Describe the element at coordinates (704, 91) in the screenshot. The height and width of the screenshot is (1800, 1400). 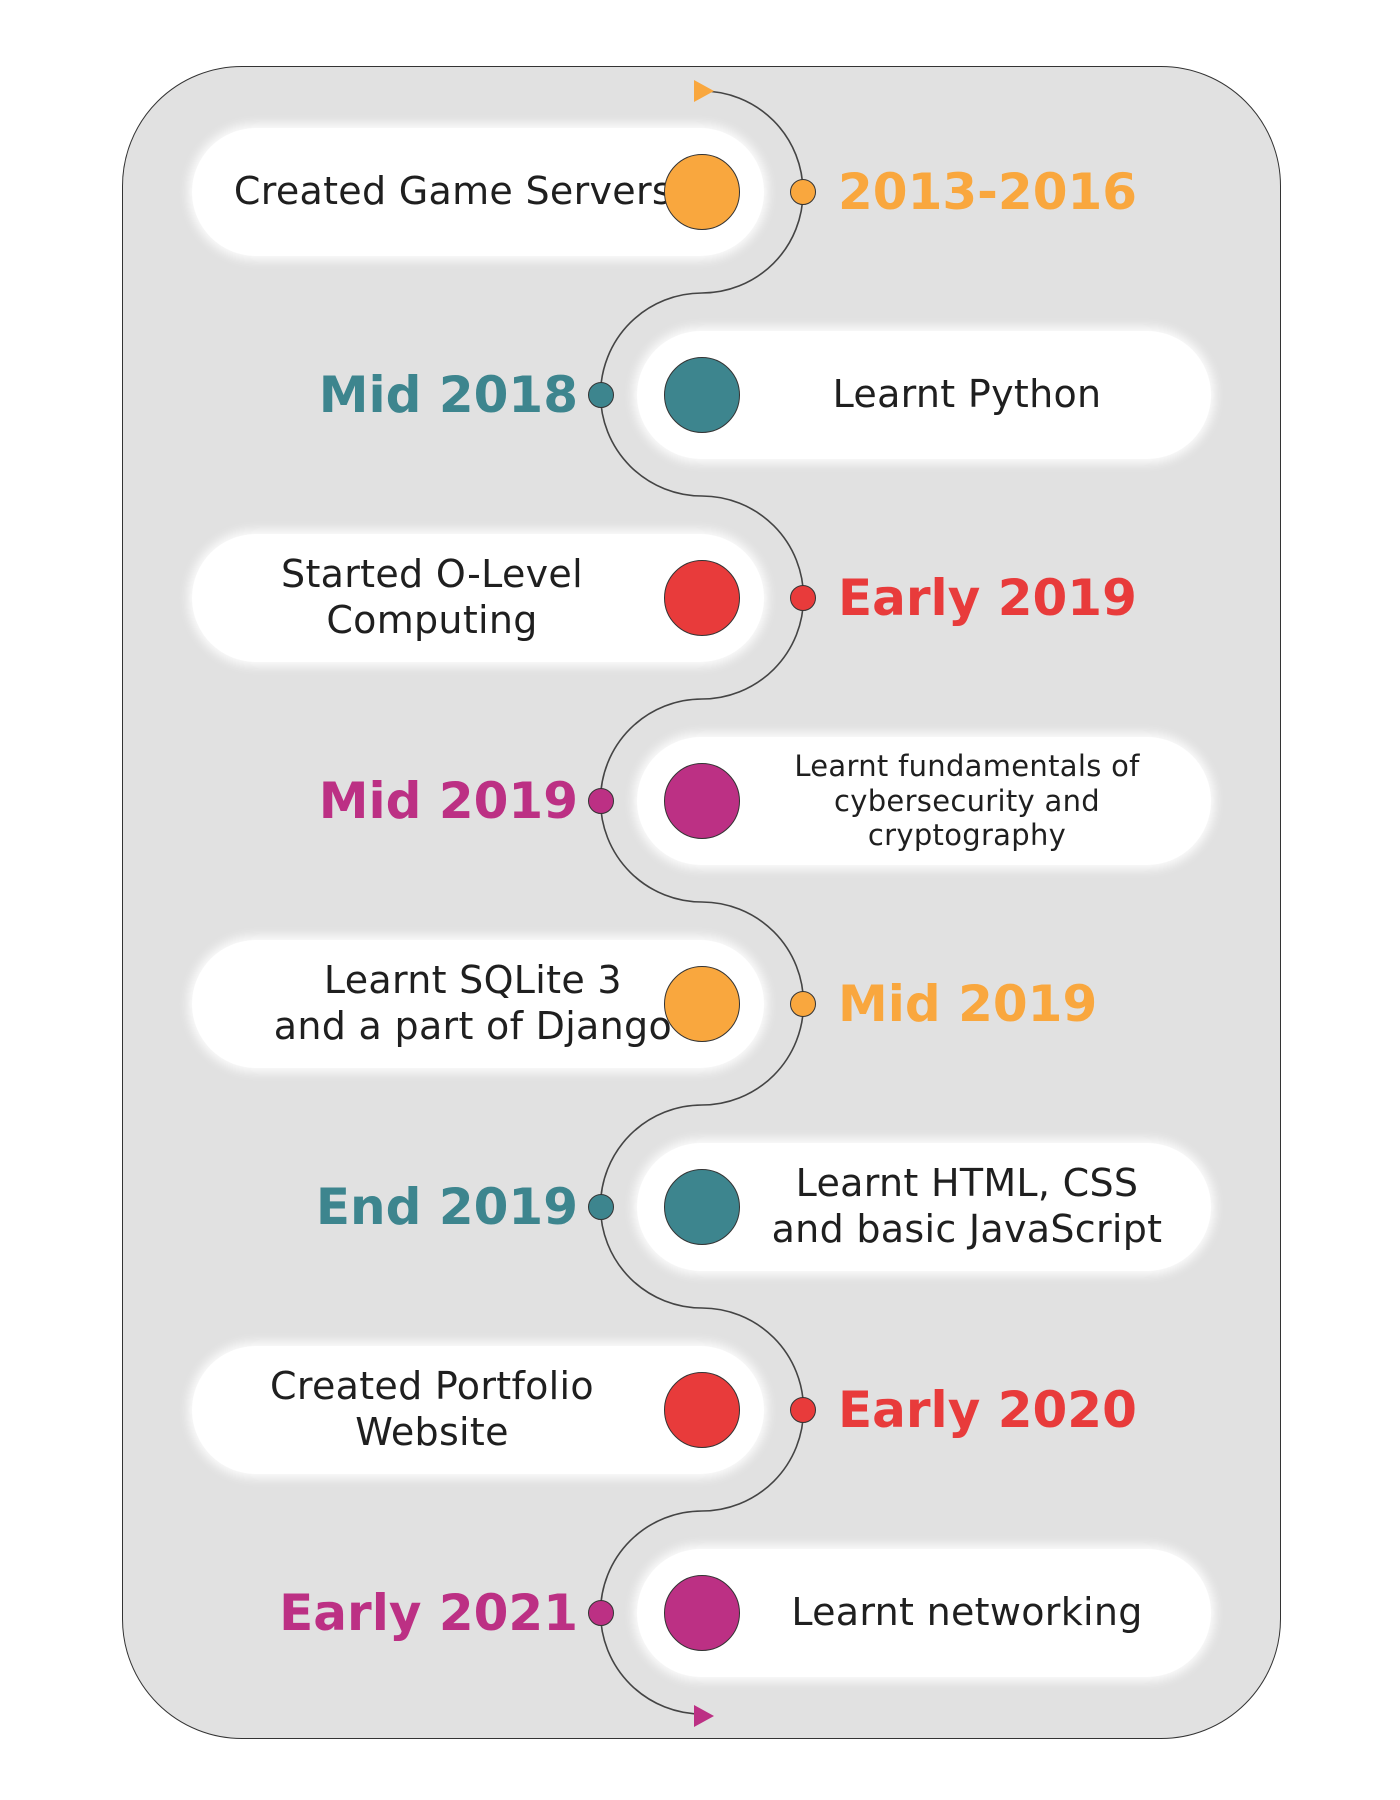
I see `timeline-start-arrow-icon` at that location.